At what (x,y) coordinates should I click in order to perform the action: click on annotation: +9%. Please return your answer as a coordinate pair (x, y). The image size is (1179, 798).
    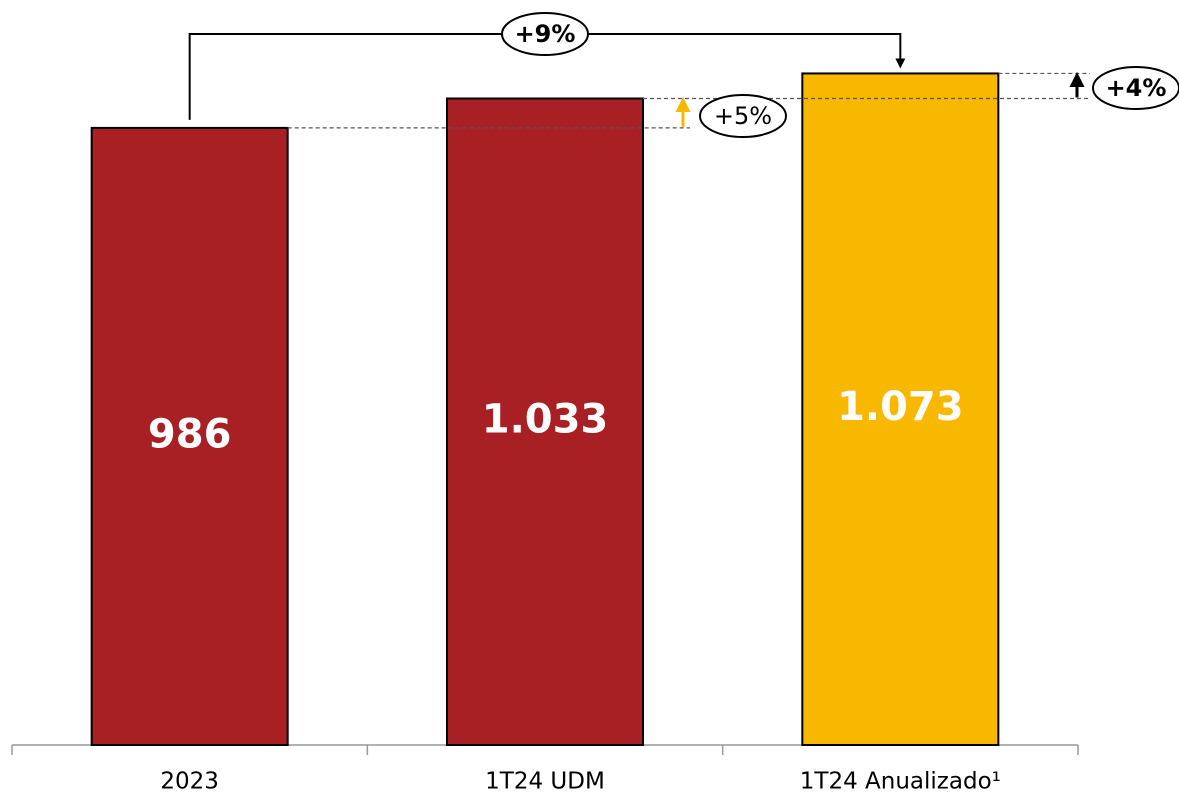
    Looking at the image, I should click on (545, 34).